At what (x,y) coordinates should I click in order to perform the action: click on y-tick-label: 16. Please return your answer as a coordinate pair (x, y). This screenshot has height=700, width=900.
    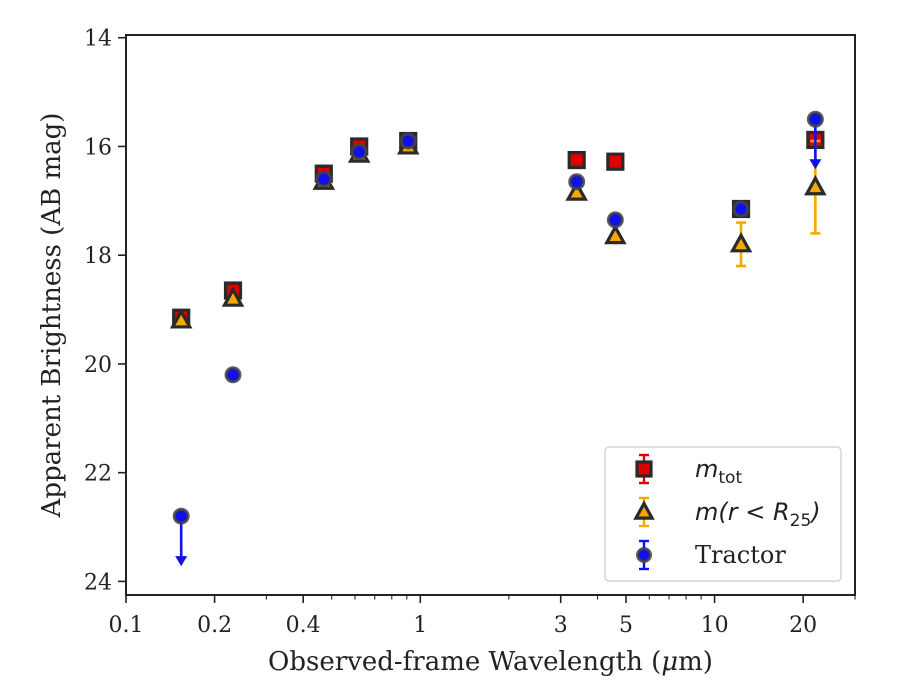
    Looking at the image, I should click on (98, 147).